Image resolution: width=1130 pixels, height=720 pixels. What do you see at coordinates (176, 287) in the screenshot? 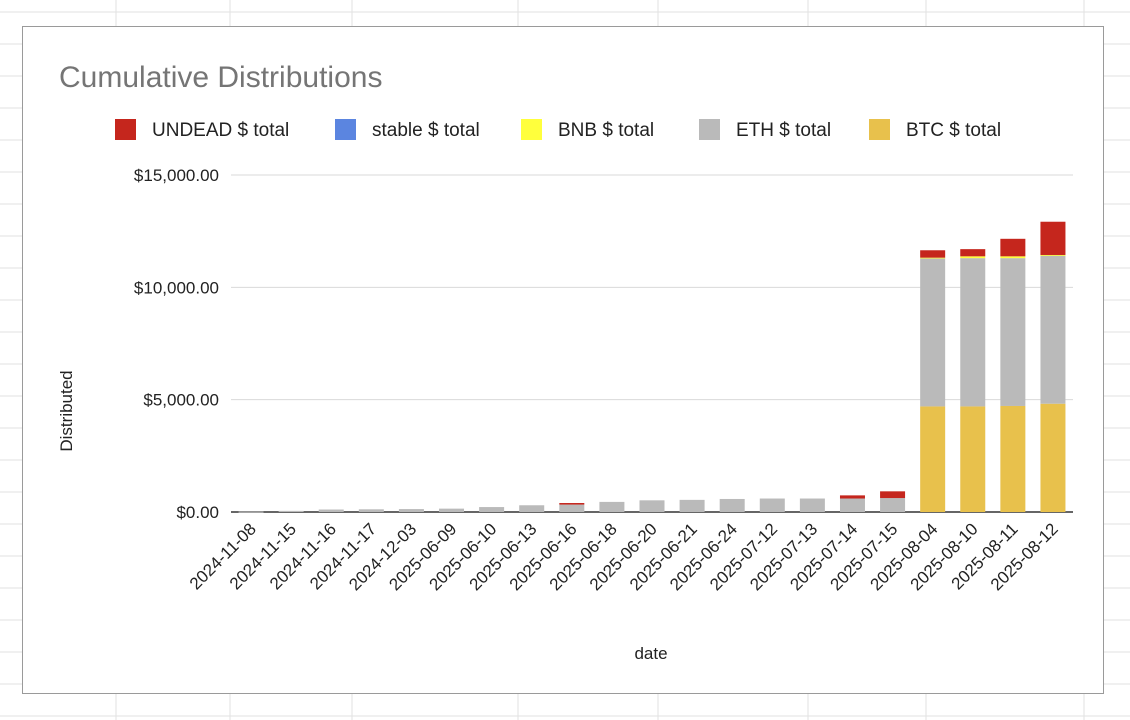
I see `y-tick-label: $10,000.00` at bounding box center [176, 287].